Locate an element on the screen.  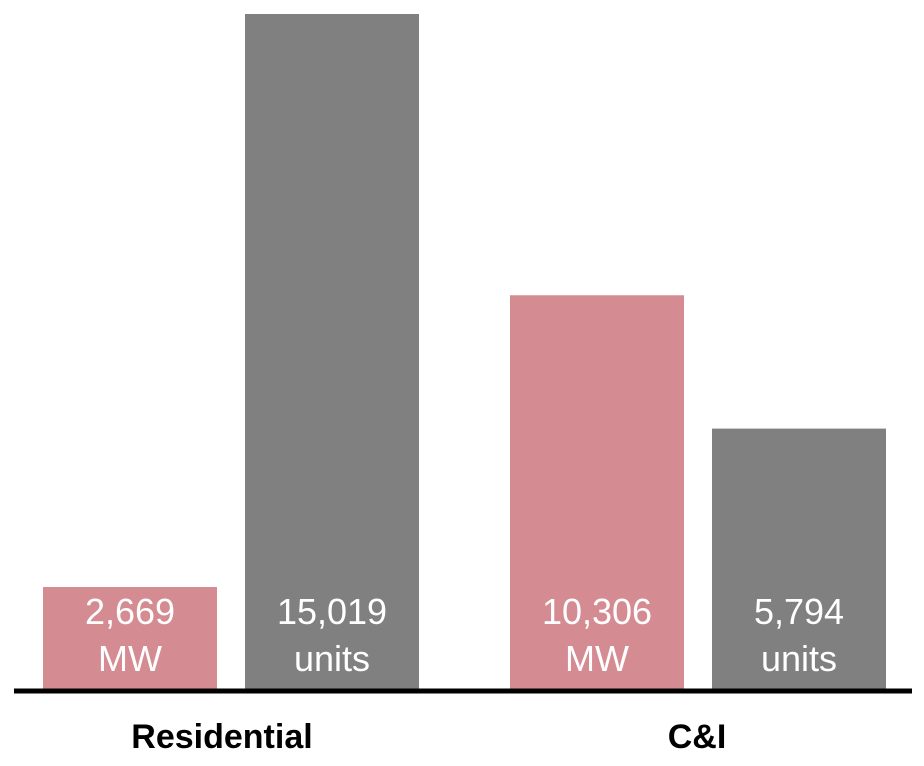
bar-ci-units is located at coordinates (799, 558).